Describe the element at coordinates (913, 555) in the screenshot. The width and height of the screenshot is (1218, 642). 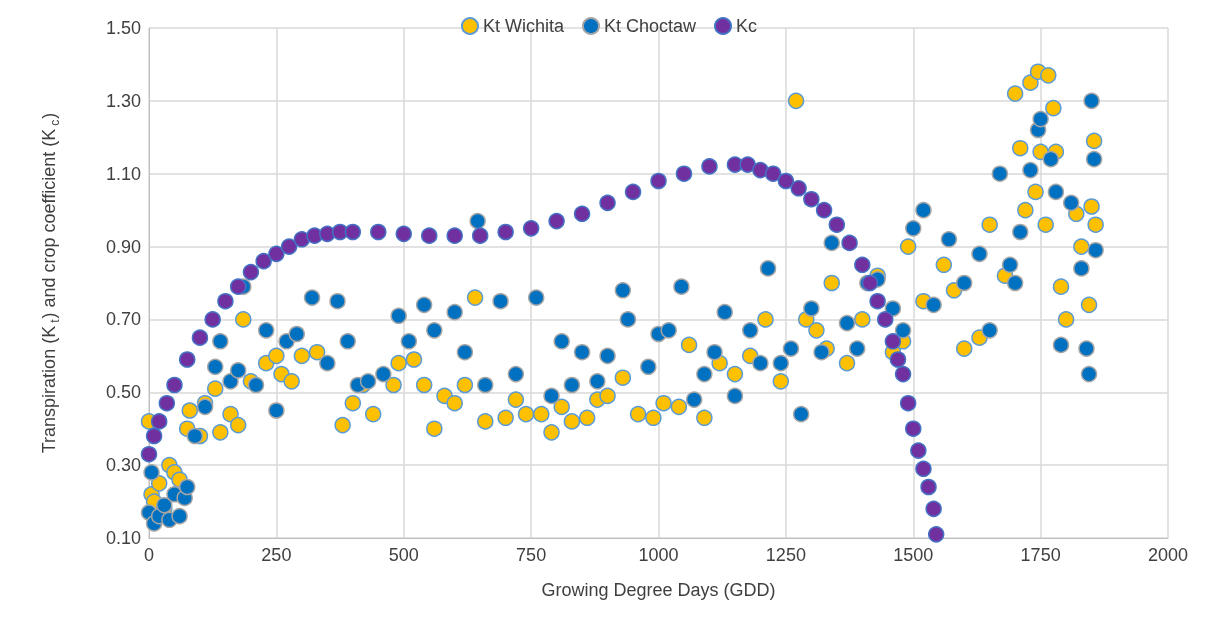
I see `x-tick-label: 1500` at that location.